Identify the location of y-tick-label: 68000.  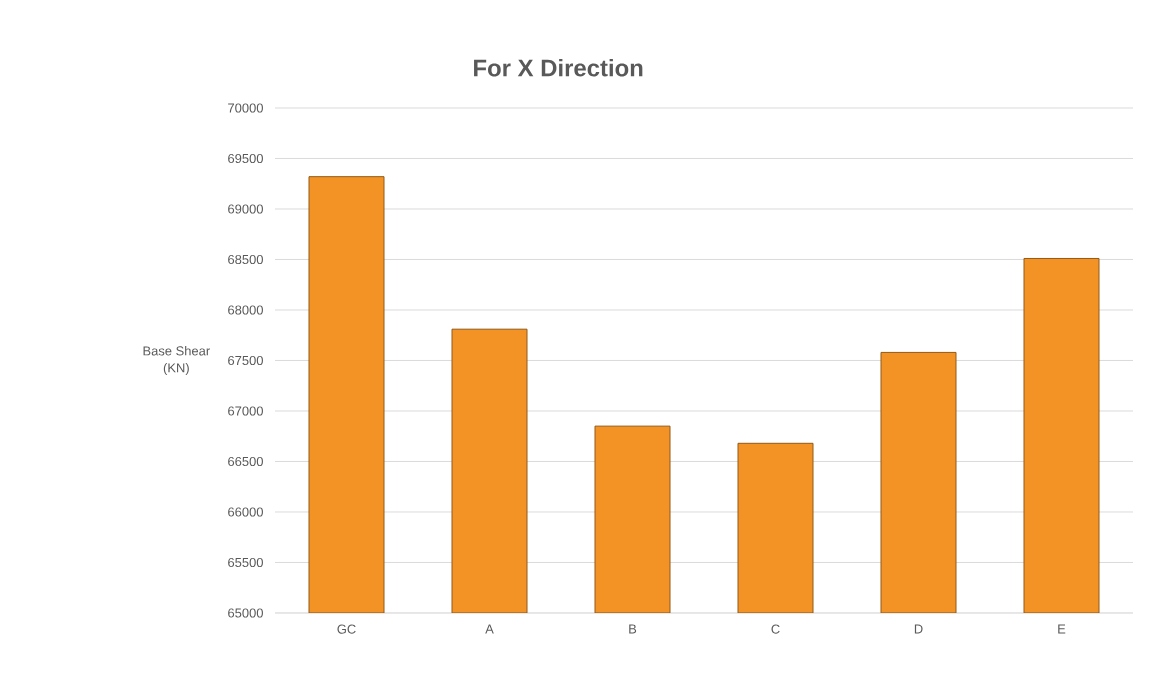
(245, 310).